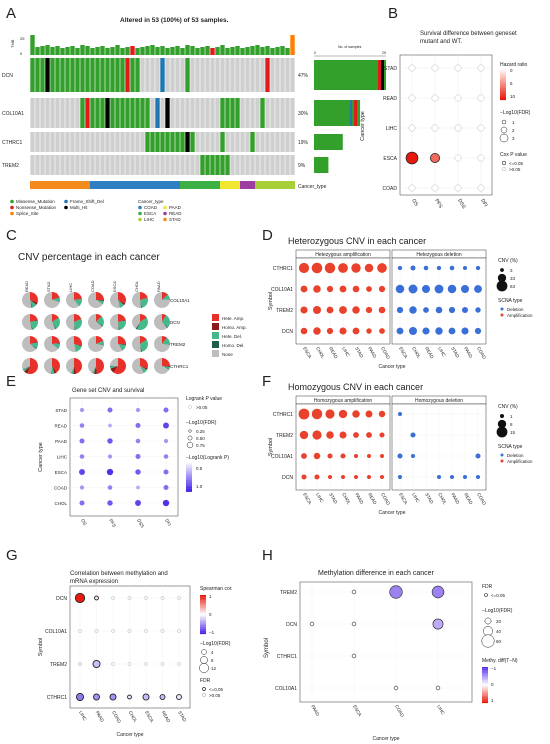 The image size is (550, 744). Describe the element at coordinates (204, 660) in the screenshot. I see `g-fdr-key` at that location.